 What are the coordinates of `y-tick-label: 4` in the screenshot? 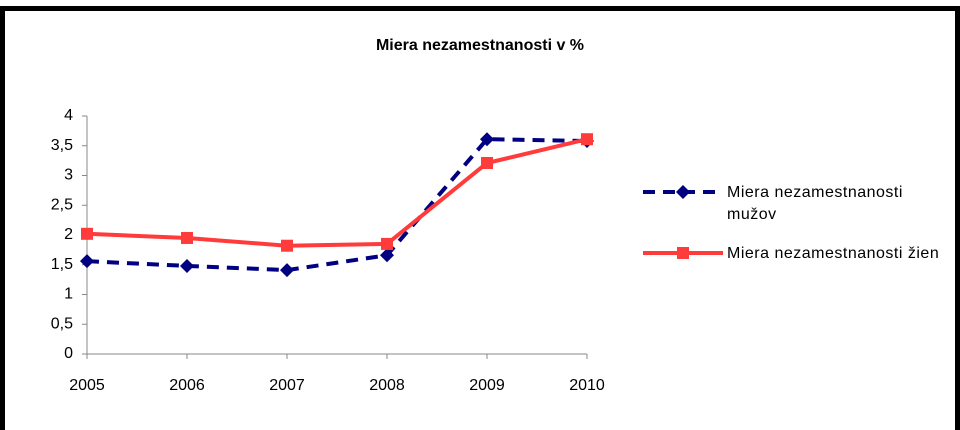 It's located at (68, 115).